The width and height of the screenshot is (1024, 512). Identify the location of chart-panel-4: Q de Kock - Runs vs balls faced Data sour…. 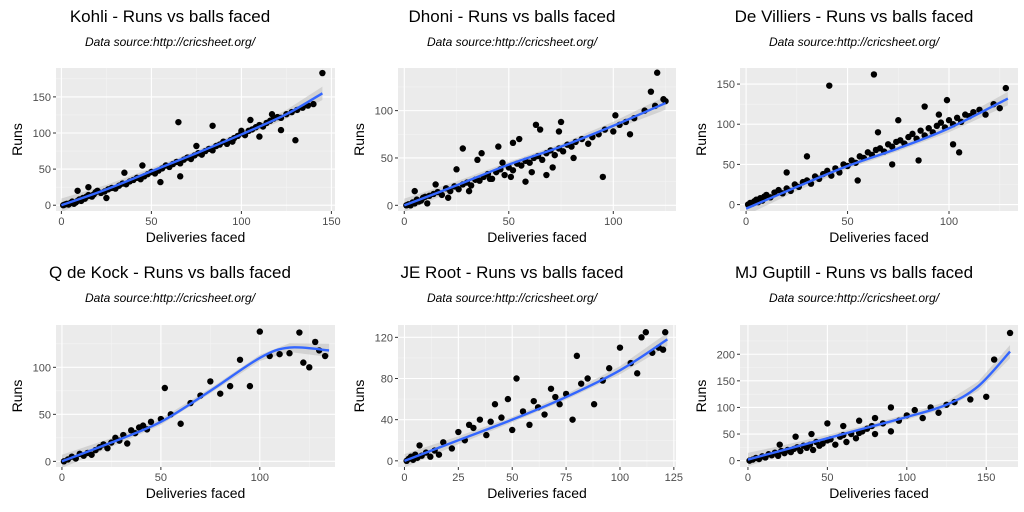
(172, 382).